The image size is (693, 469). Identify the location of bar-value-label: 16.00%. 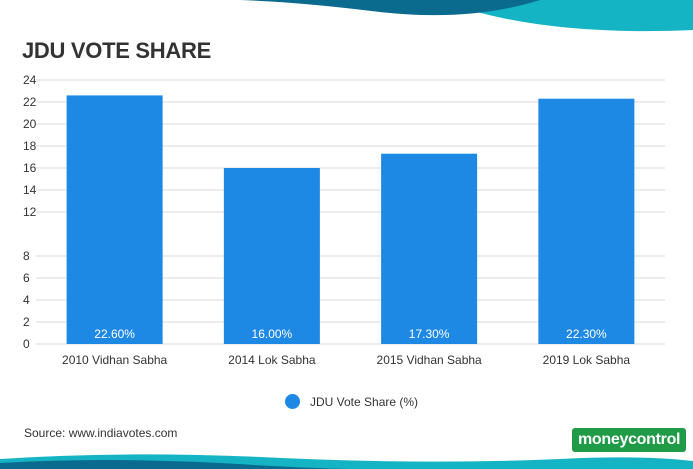
(272, 334).